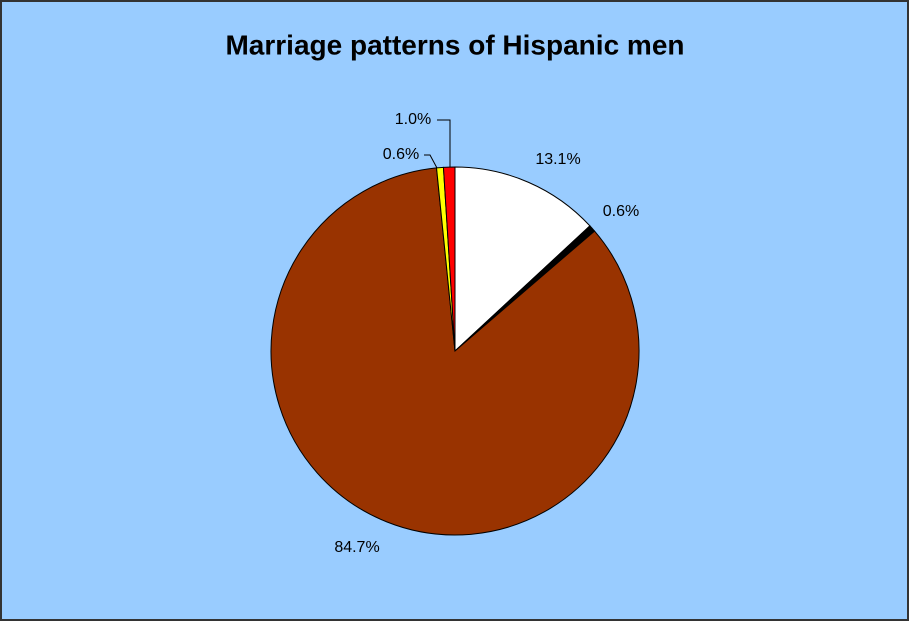 Image resolution: width=911 pixels, height=623 pixels. I want to click on data-label: 84.7%, so click(356, 547).